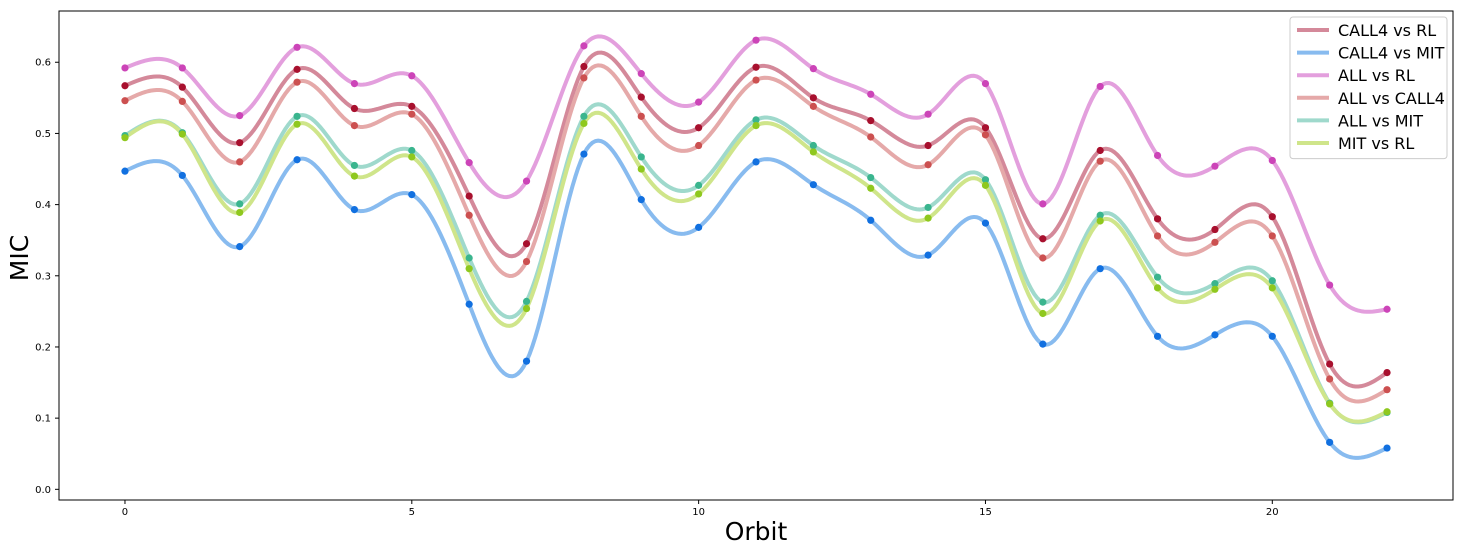  Describe the element at coordinates (43, 490) in the screenshot. I see `y-tick-label: 0.0` at that location.